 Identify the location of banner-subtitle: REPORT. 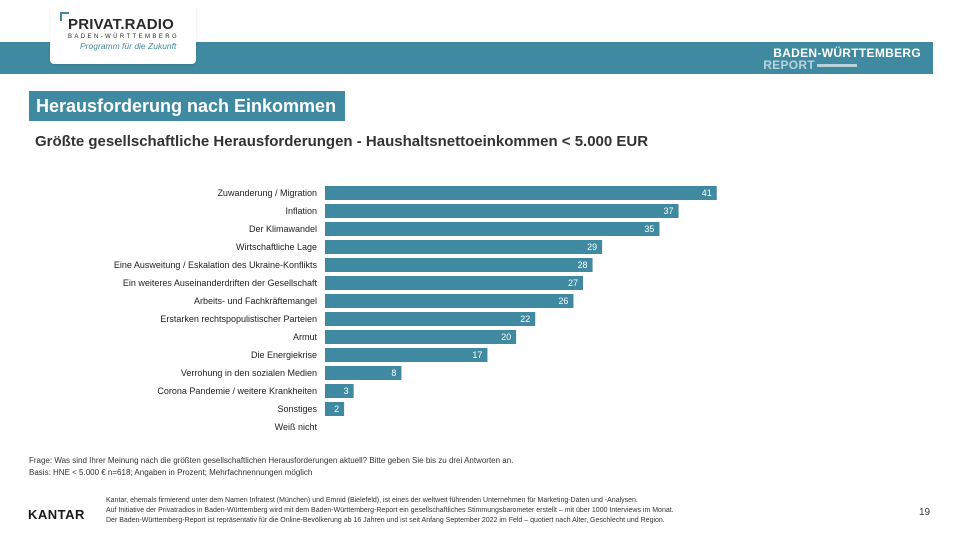
(789, 65).